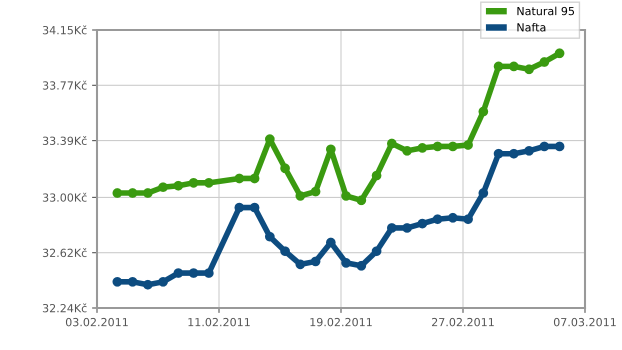 This screenshot has width=622, height=350. What do you see at coordinates (545, 11) in the screenshot?
I see `legend-label: Natural 95` at bounding box center [545, 11].